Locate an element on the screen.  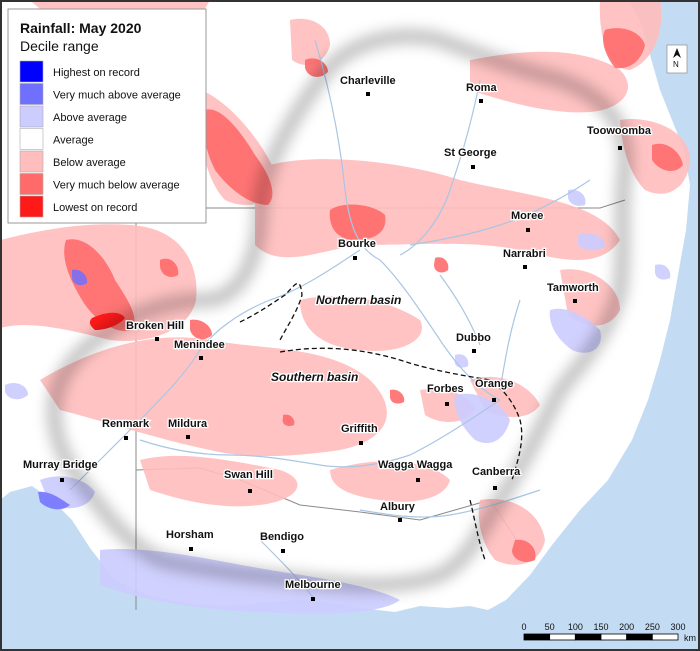
north-arrow: N is located at coordinates (677, 59).